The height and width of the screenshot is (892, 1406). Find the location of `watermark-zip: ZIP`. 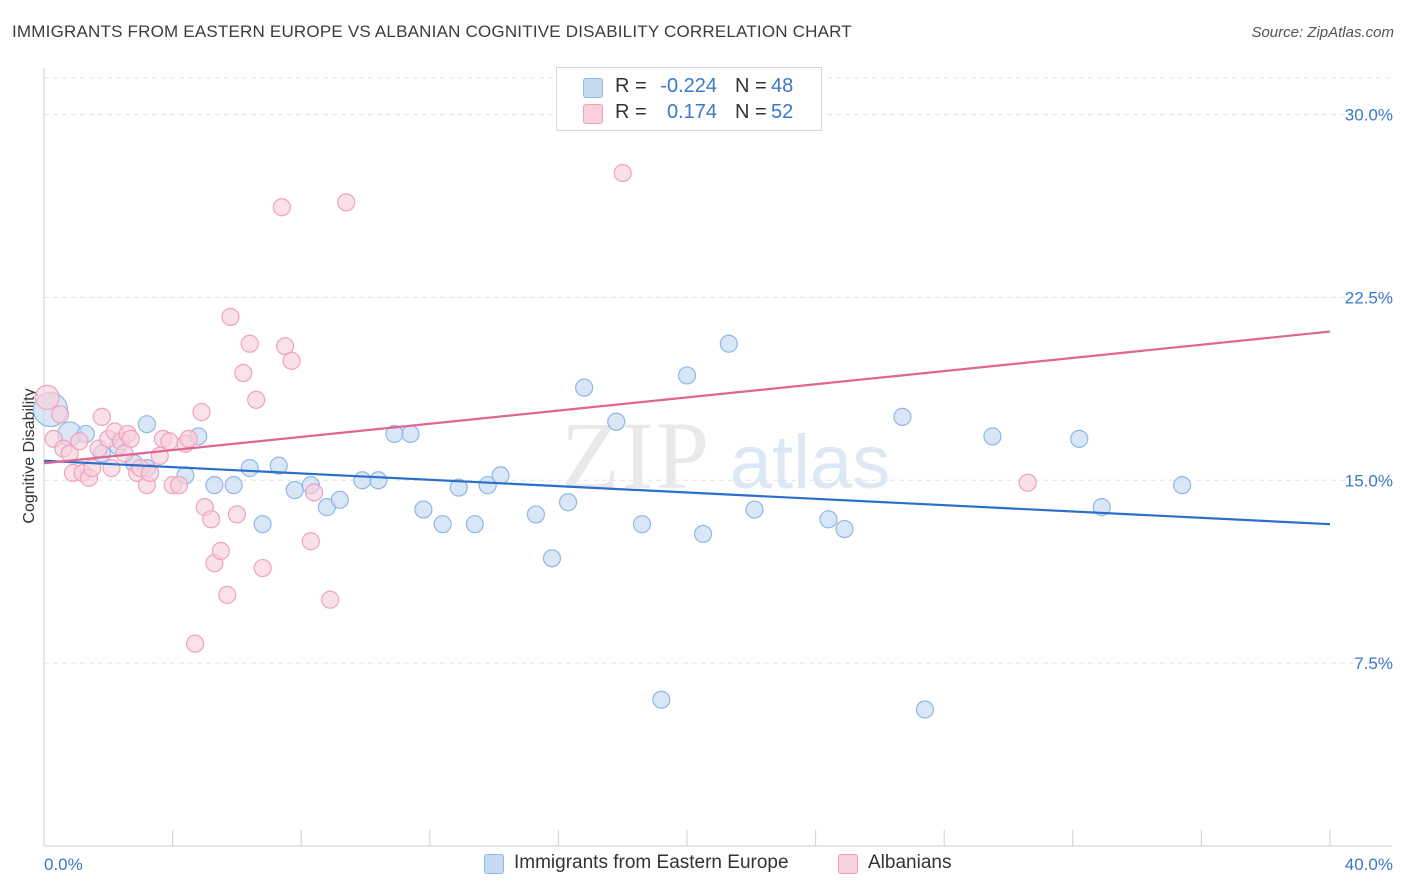

watermark-zip: ZIP is located at coordinates (636, 455).